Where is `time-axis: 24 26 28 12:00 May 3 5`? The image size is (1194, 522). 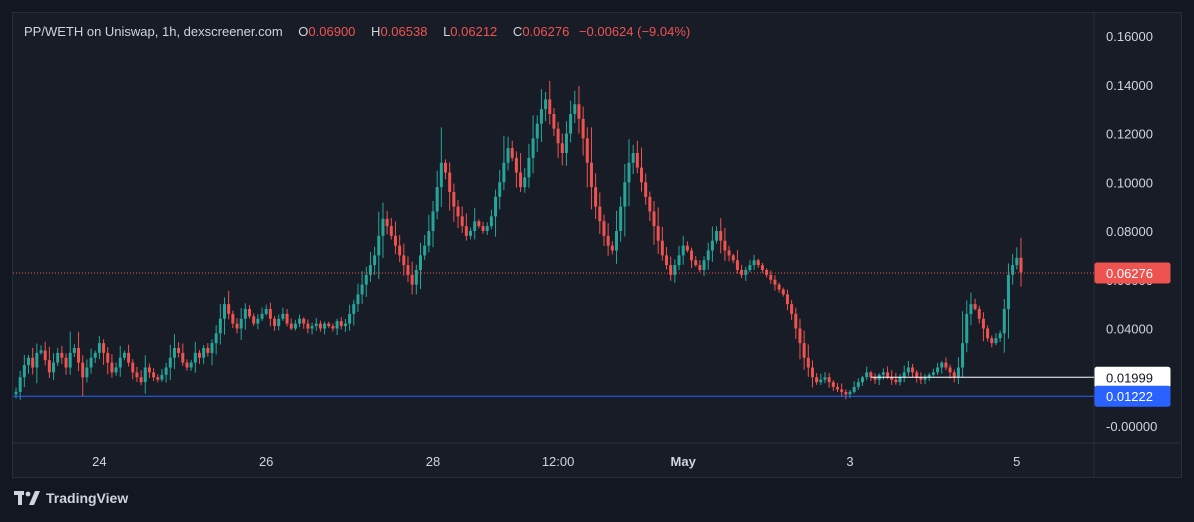
time-axis: 24 26 28 12:00 May 3 5 is located at coordinates (556, 461).